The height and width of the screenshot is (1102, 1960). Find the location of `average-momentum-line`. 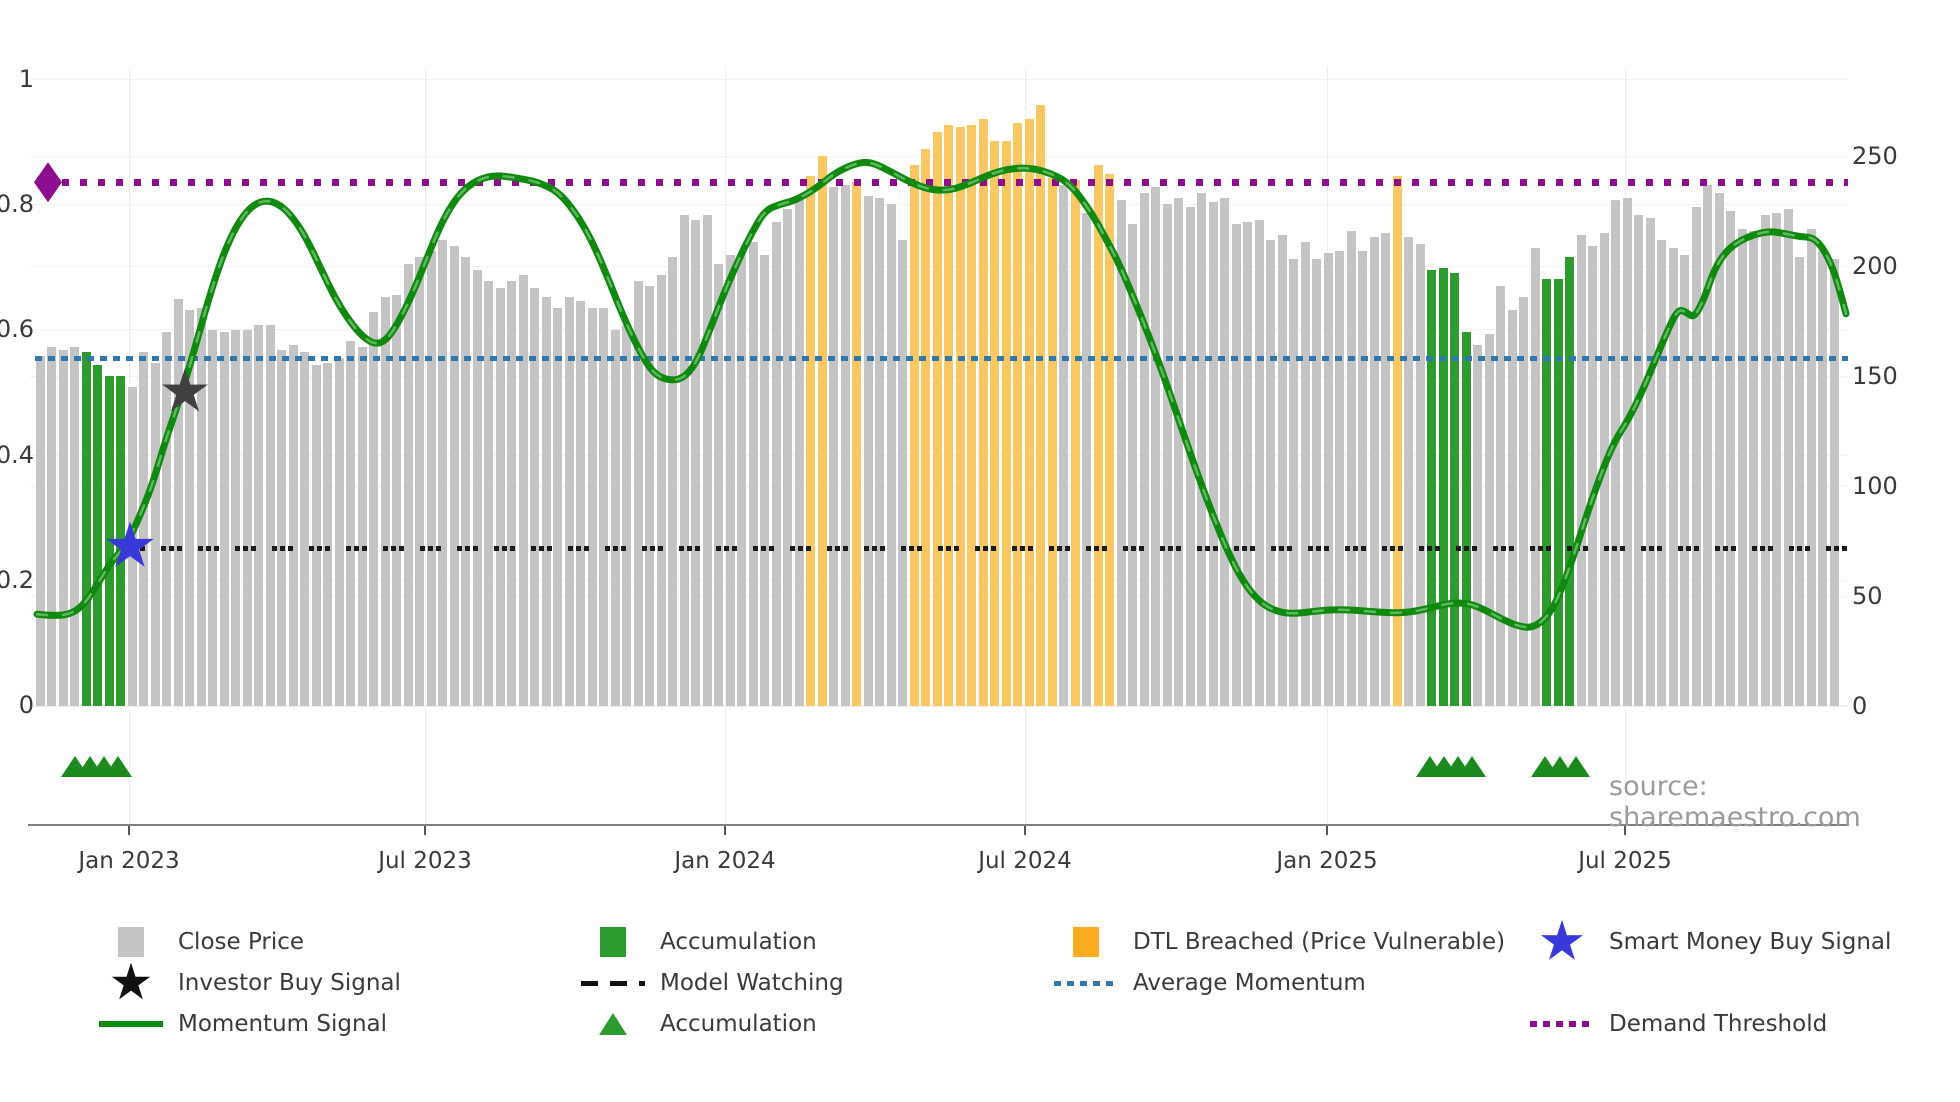

average-momentum-line is located at coordinates (941, 359).